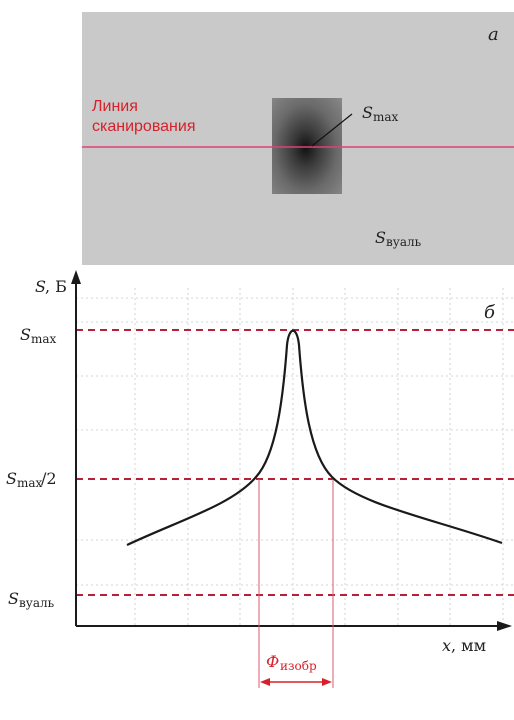  What do you see at coordinates (115, 106) in the screenshot?
I see `scan-line-label-1: Линия` at bounding box center [115, 106].